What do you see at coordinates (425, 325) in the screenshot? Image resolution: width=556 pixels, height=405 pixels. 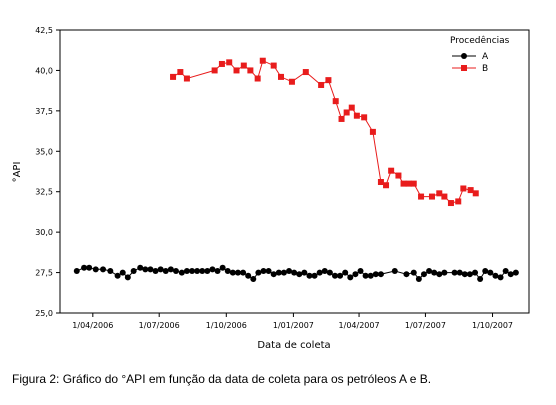 I see `x-tick-label: 1/07/2007` at bounding box center [425, 325].